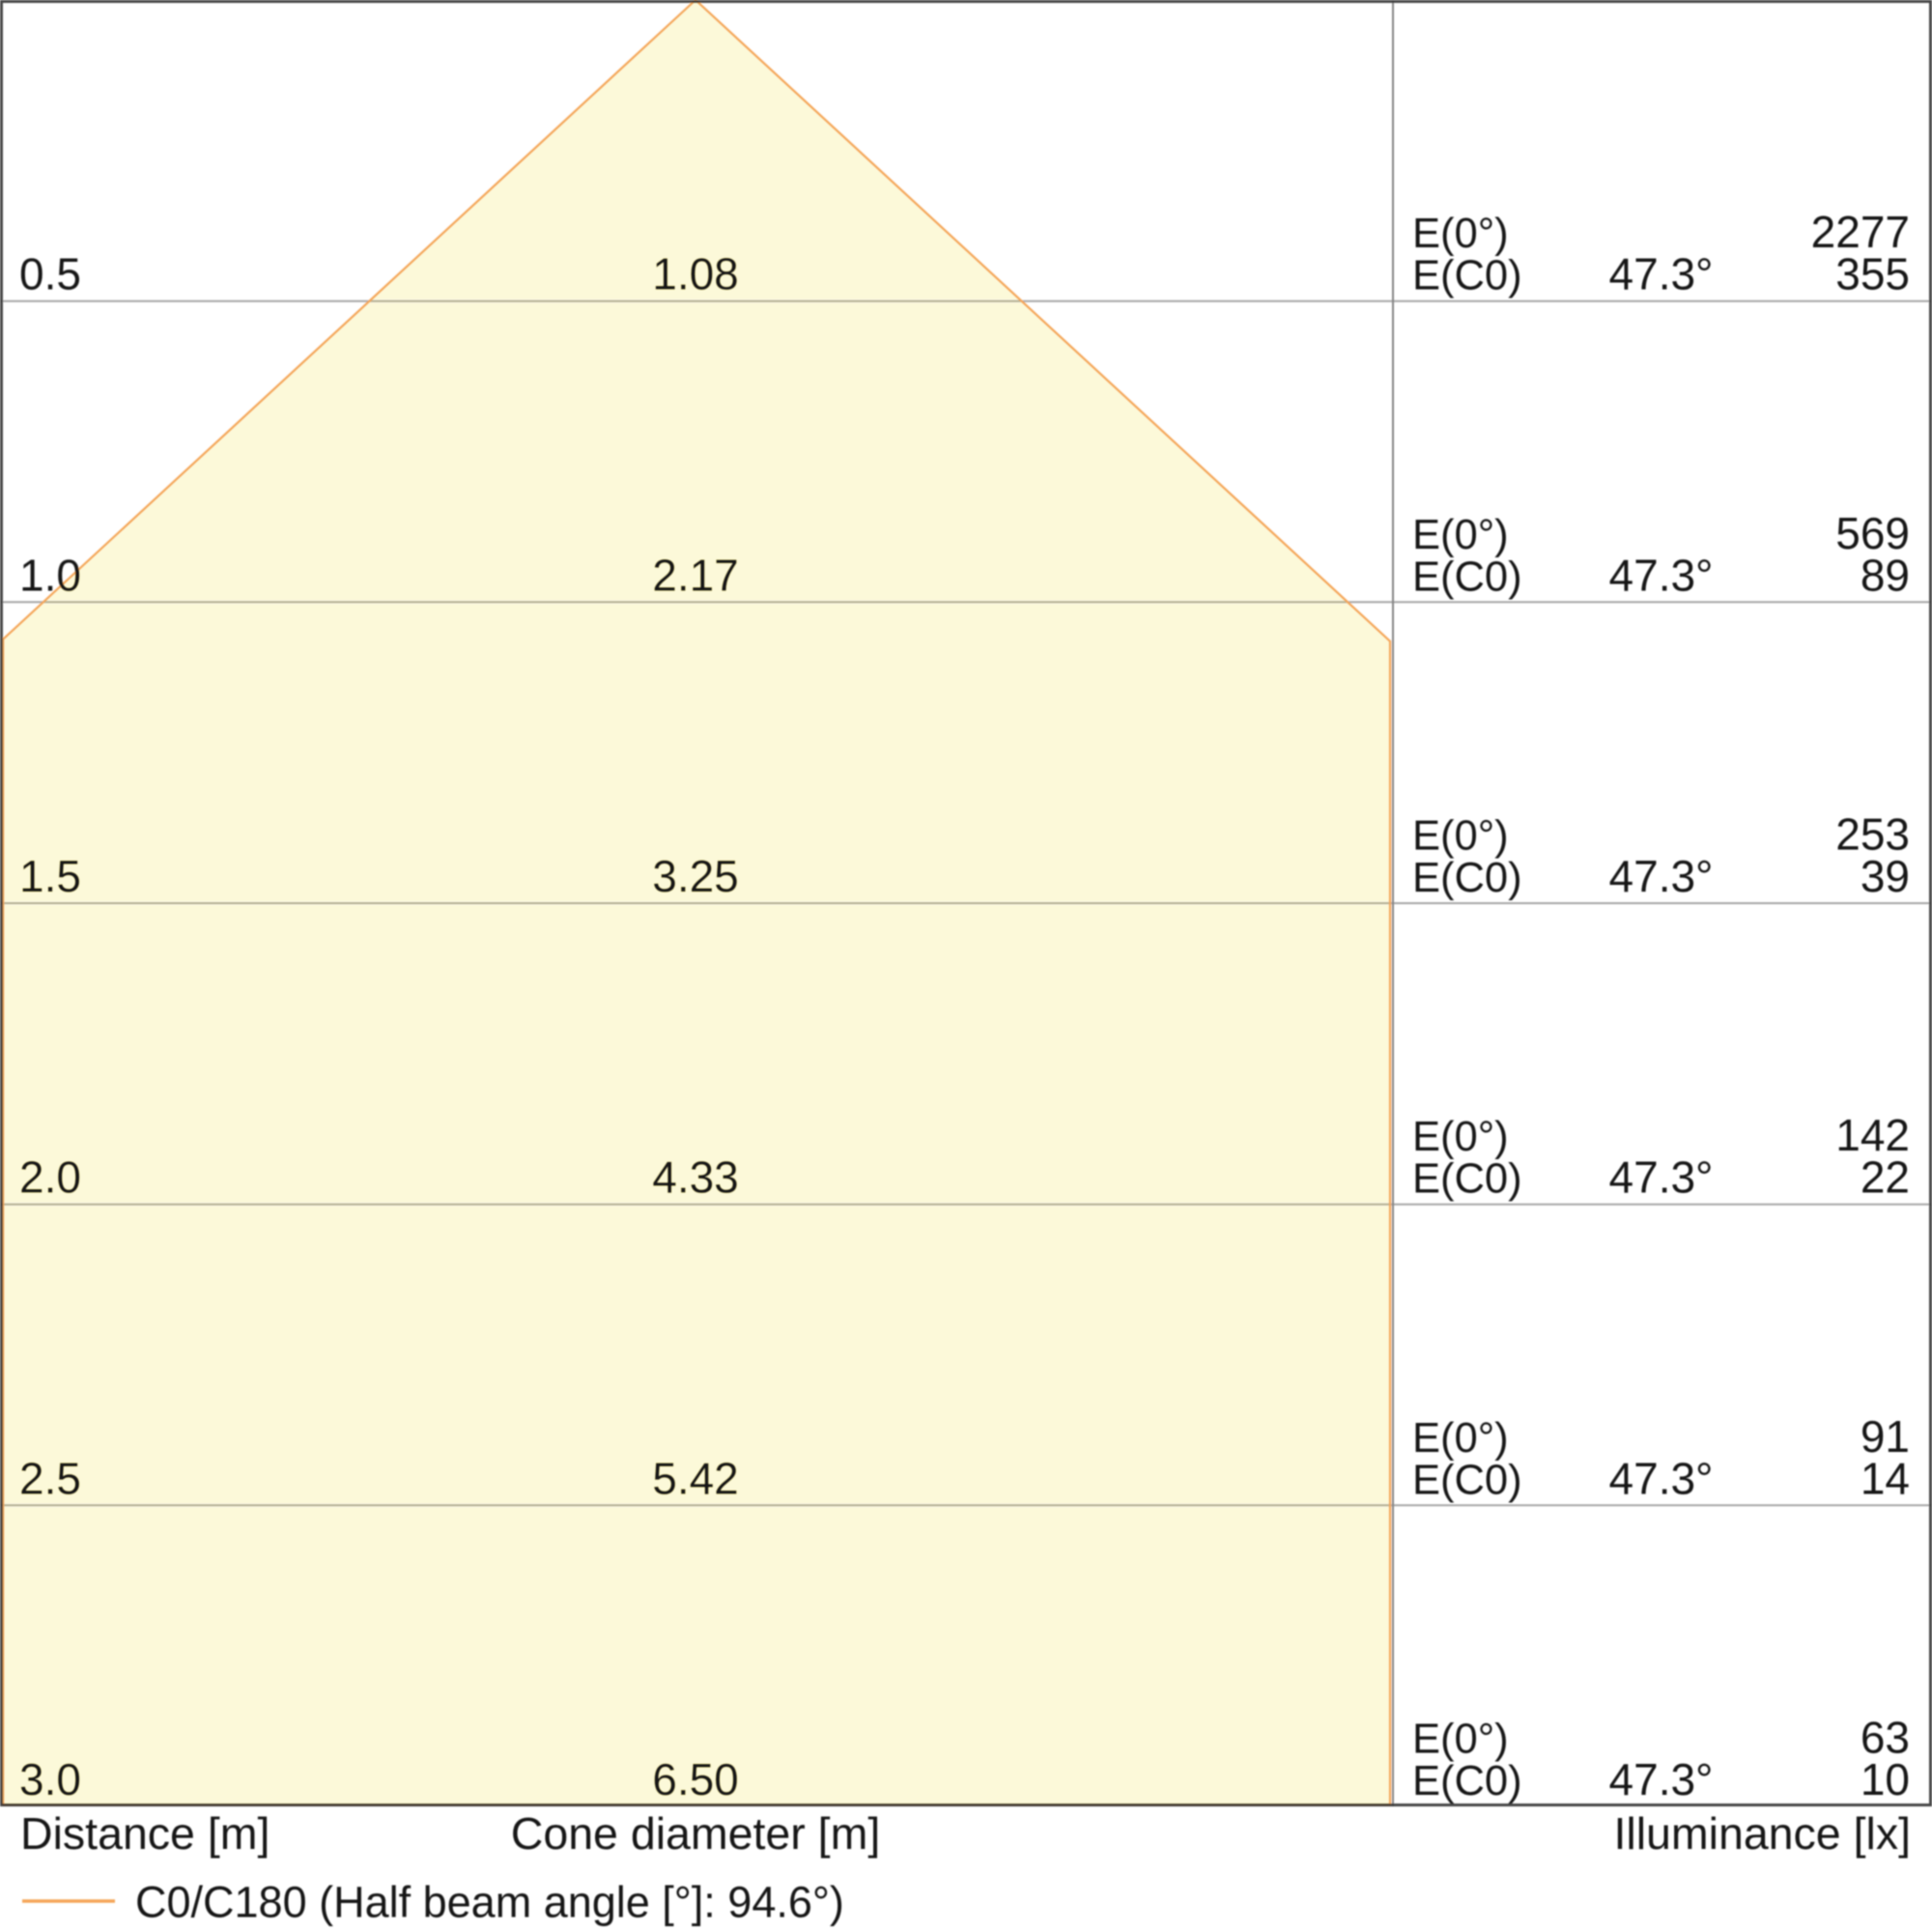 The height and width of the screenshot is (1932, 1932). Describe the element at coordinates (1885, 876) in the screenshot. I see `svg-text: 39` at that location.